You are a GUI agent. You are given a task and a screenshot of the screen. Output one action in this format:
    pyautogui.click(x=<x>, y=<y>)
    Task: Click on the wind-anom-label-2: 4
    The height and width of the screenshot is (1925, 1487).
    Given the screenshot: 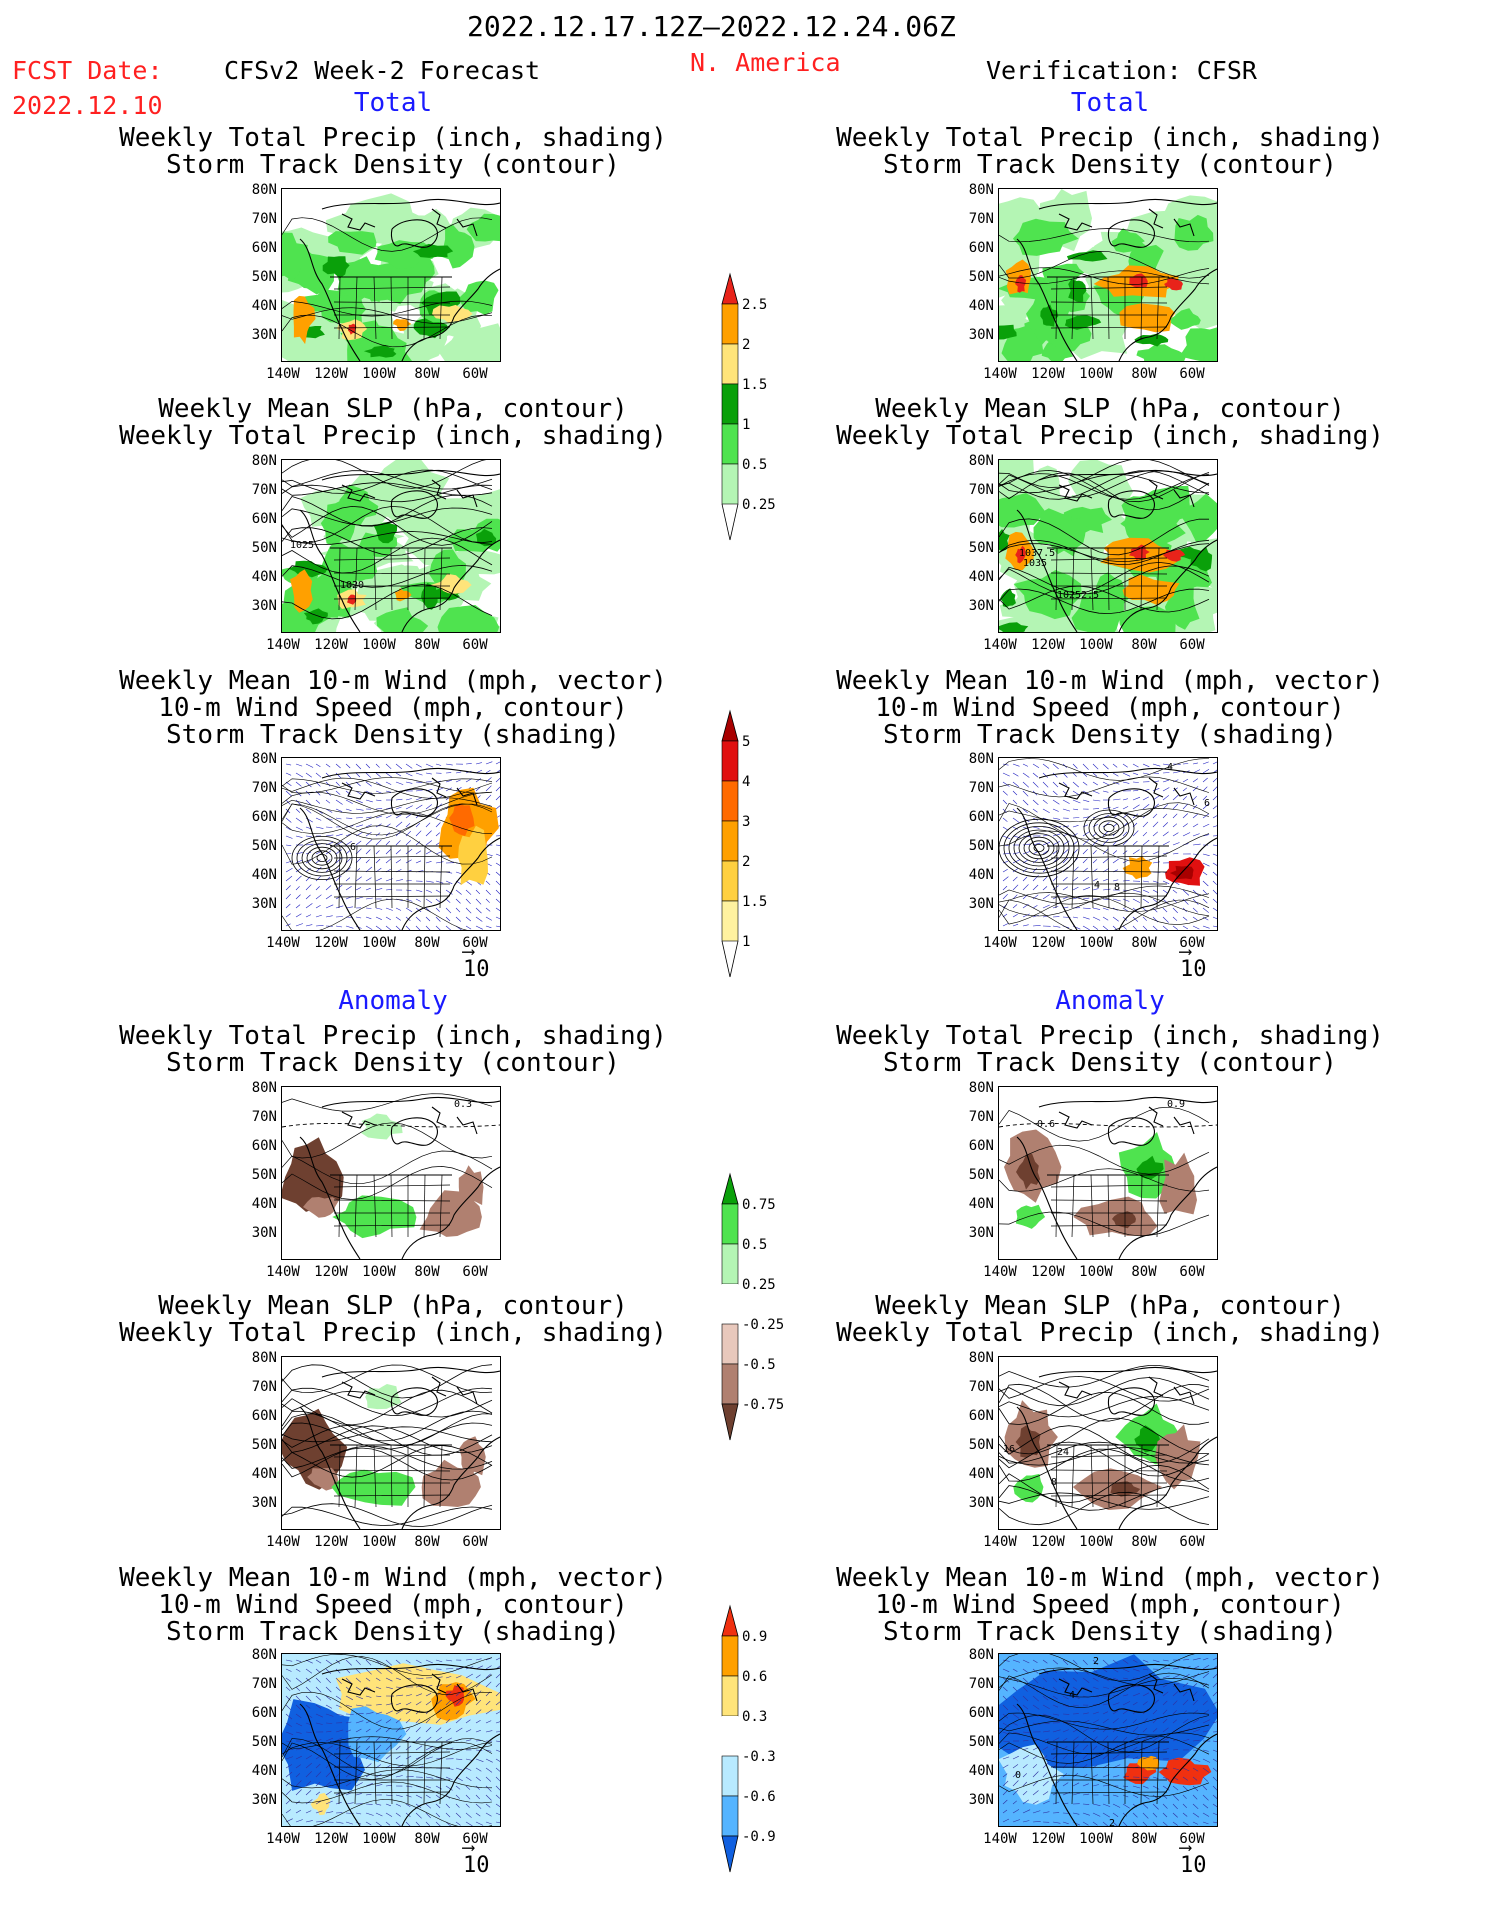 What is the action you would take?
    pyautogui.click(x=1072, y=1695)
    